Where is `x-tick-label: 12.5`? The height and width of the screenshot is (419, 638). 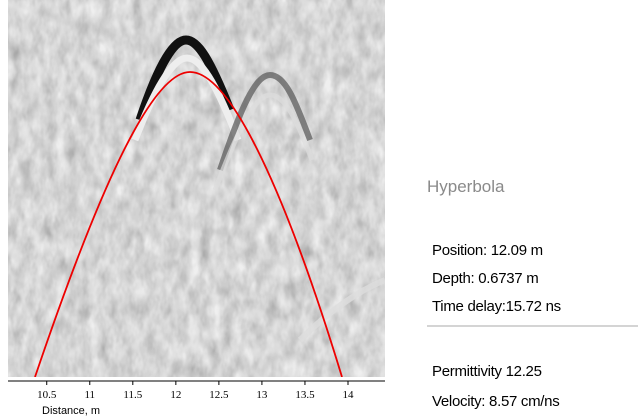 x-tick-label: 12.5 is located at coordinates (219, 395).